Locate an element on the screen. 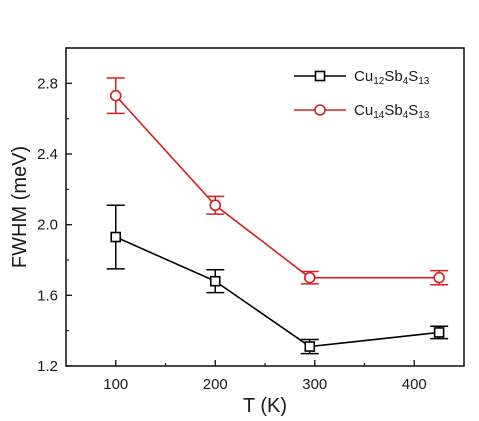 The height and width of the screenshot is (421, 479). legend-item-0: Cu12Sb4S13 is located at coordinates (362, 77).